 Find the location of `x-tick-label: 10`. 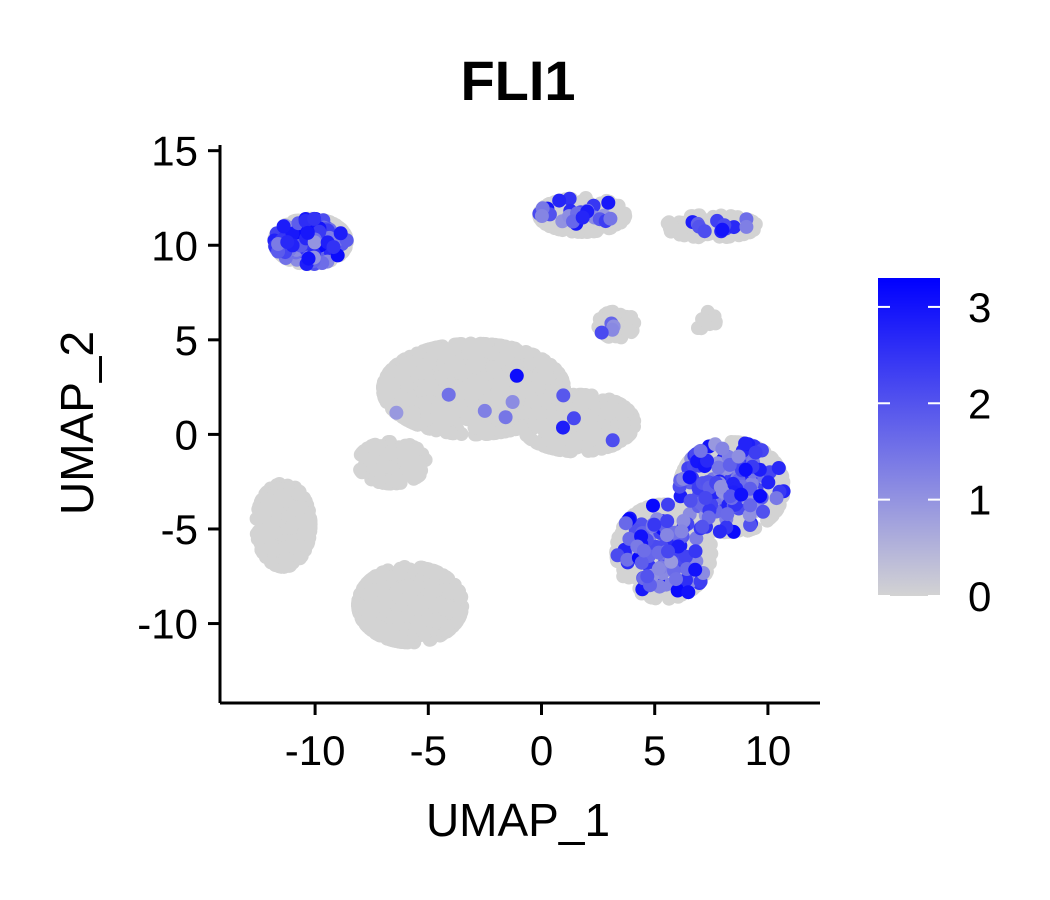

x-tick-label: 10 is located at coordinates (768, 750).